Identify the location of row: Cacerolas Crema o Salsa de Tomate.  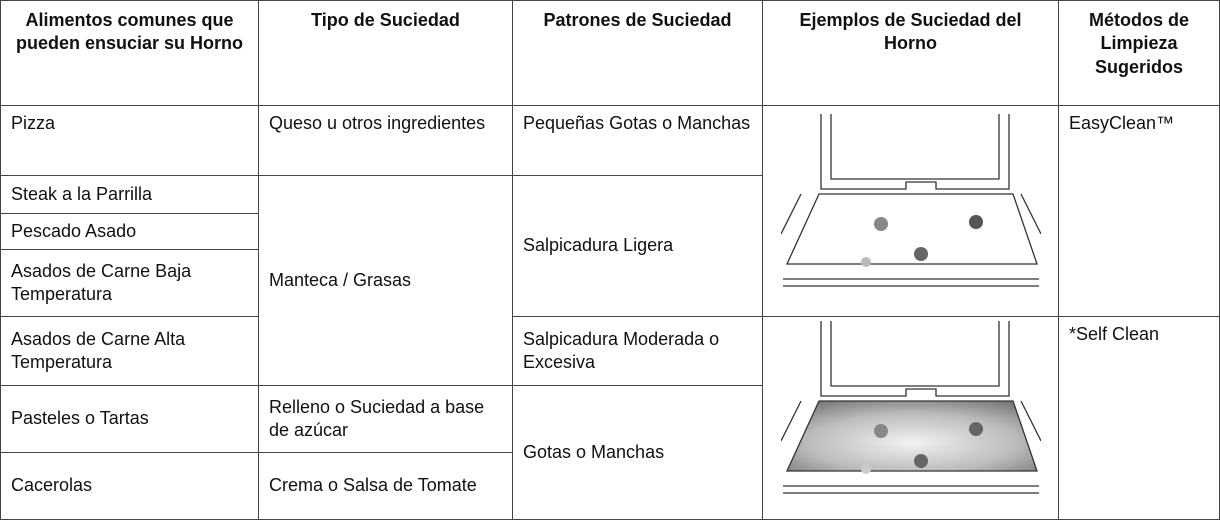
(610, 486).